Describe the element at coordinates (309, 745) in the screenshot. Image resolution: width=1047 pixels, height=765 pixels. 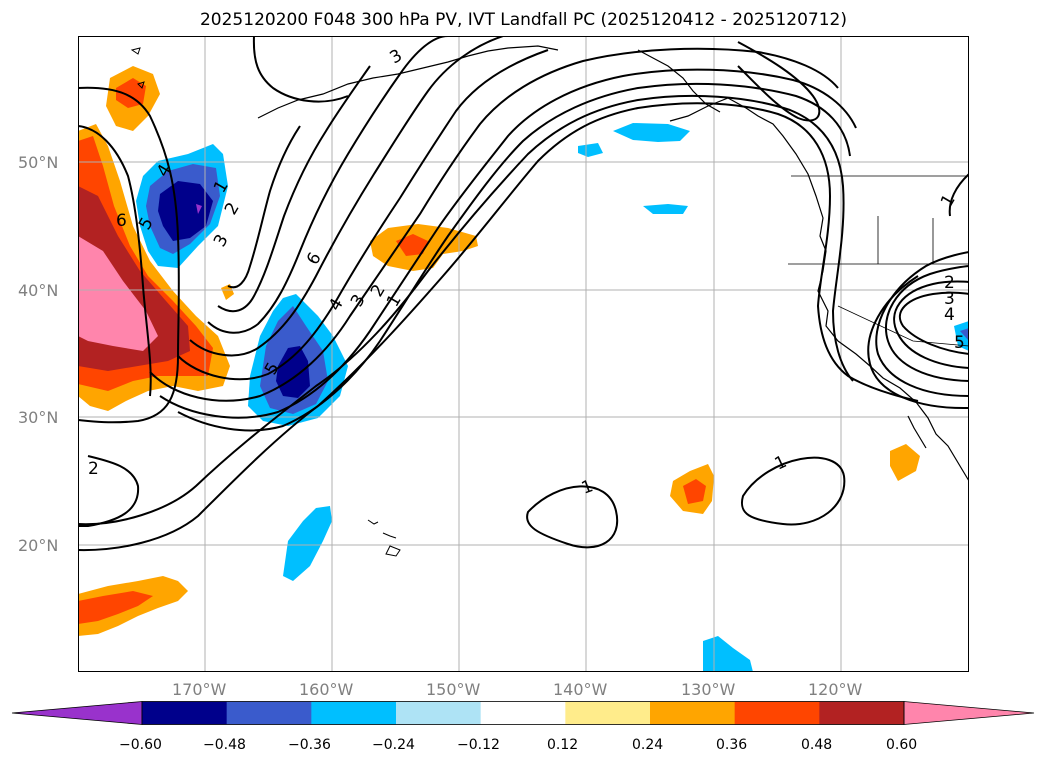
I see `colorbar-tick-label: −0.36` at that location.